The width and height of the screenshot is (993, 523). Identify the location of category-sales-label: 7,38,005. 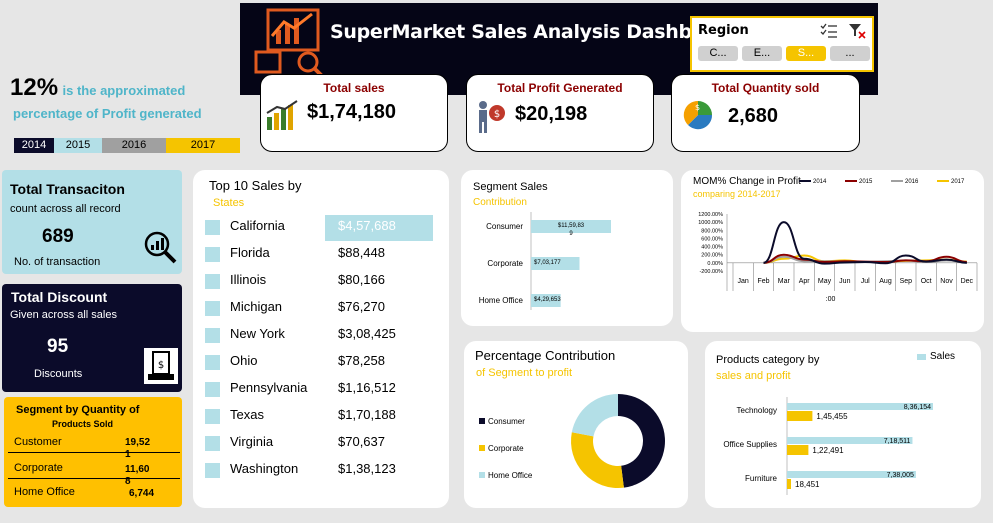
(900, 475).